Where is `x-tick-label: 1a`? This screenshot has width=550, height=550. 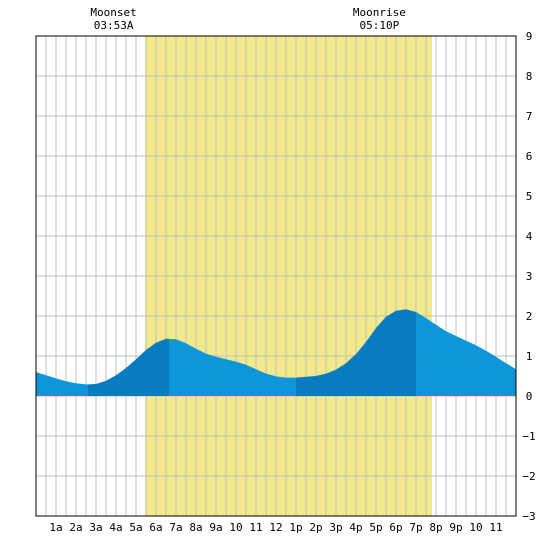
x-tick-label: 1a is located at coordinates (55, 527).